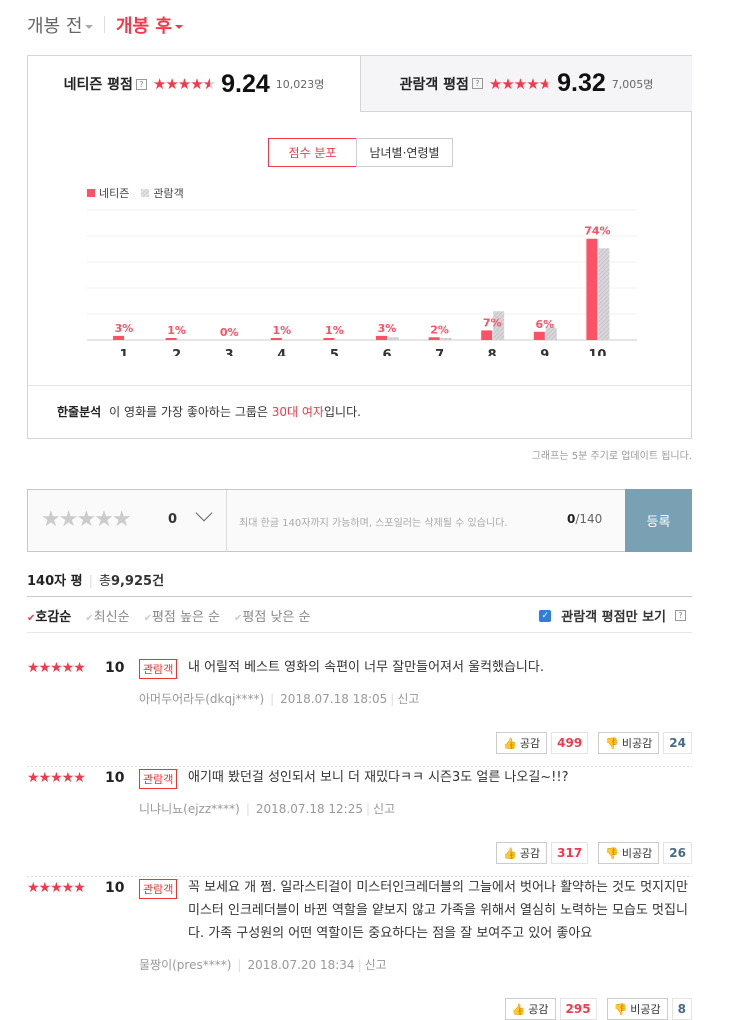  What do you see at coordinates (611, 456) in the screenshot?
I see `update-note: 그래프는 5분 주기로 업데이트 됩니다.` at bounding box center [611, 456].